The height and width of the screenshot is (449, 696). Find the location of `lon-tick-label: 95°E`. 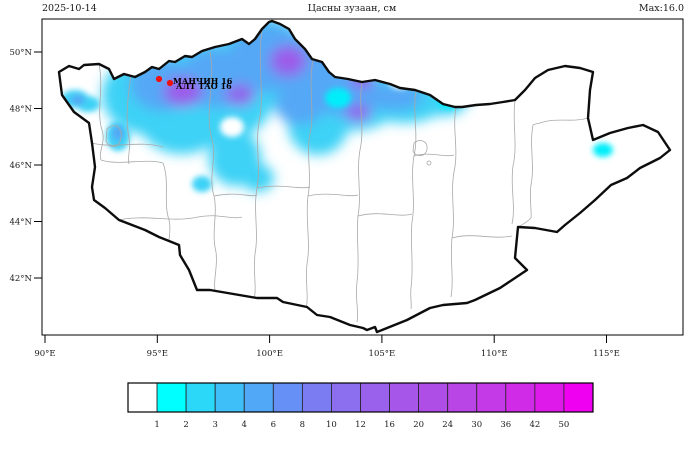

lon-tick-label: 95°E is located at coordinates (157, 354).